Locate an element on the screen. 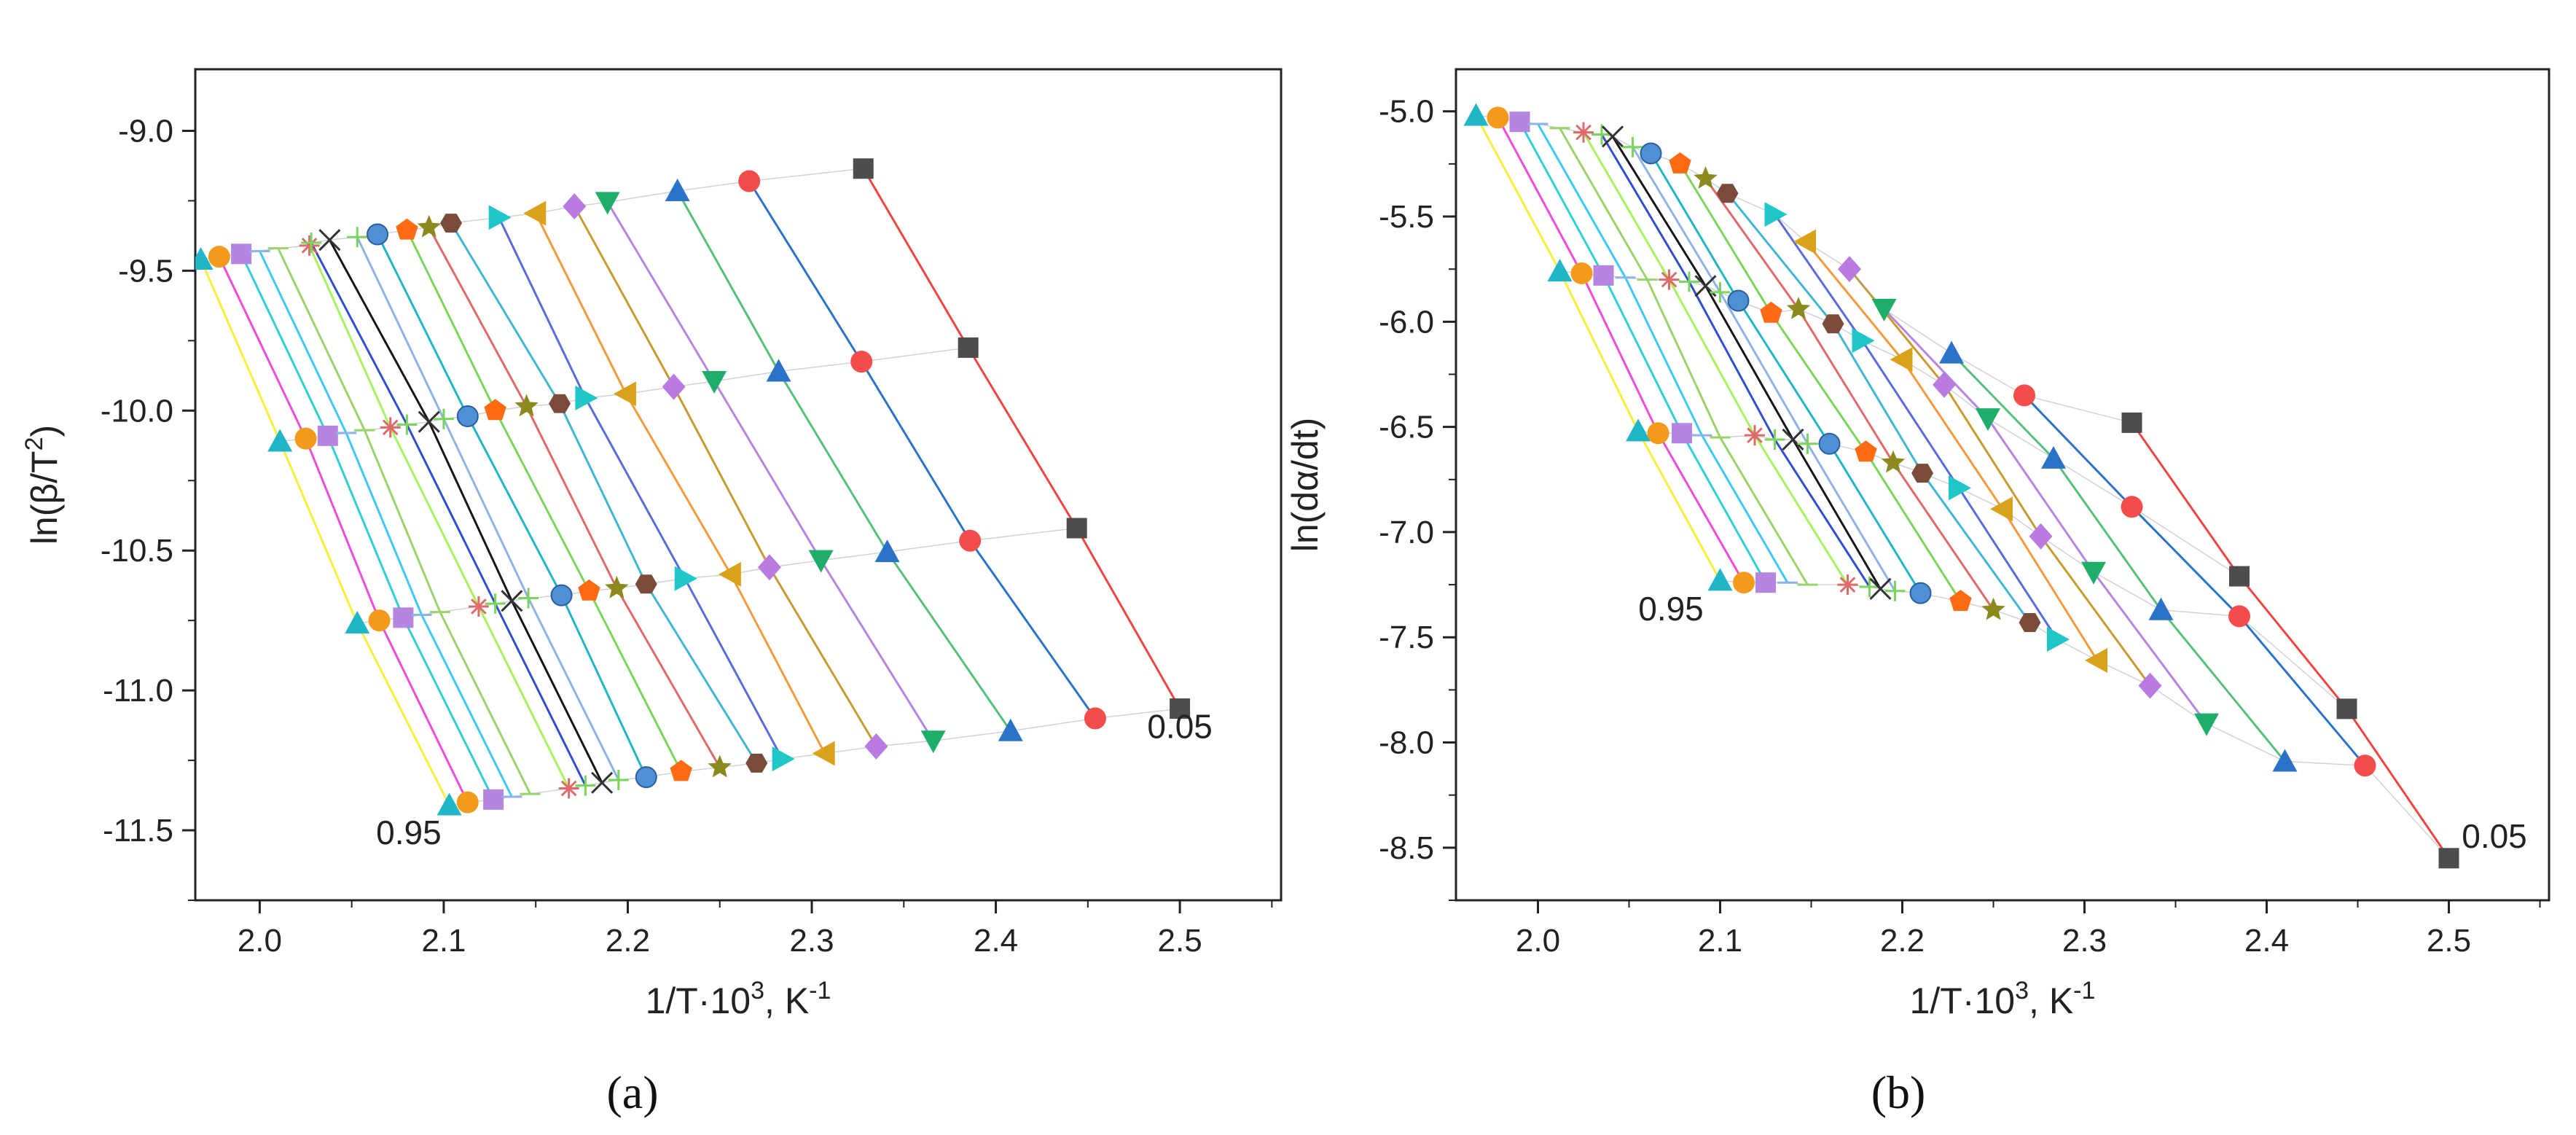 The width and height of the screenshot is (2576, 1135). series-line-0.80 is located at coordinates (386, 523).